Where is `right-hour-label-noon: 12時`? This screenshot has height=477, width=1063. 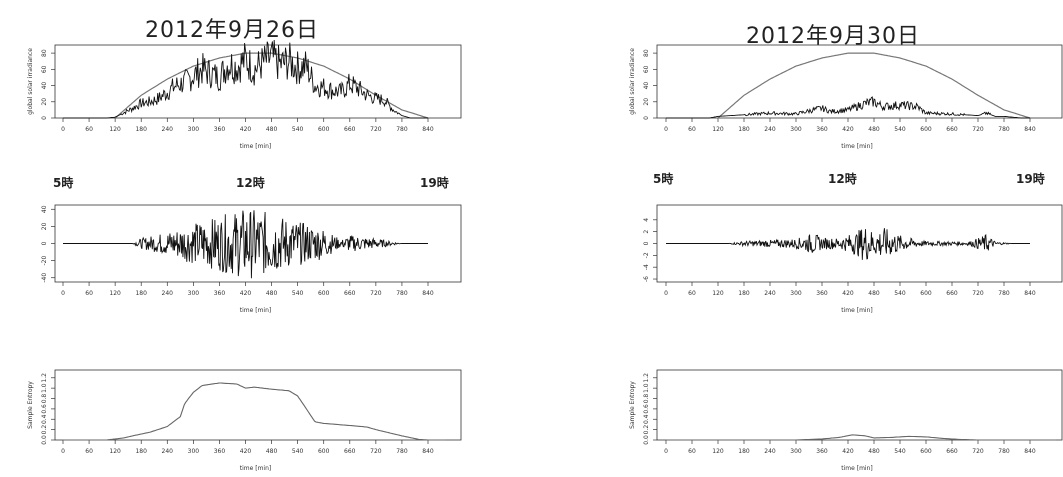
right-hour-label-noon: 12時 is located at coordinates (842, 179).